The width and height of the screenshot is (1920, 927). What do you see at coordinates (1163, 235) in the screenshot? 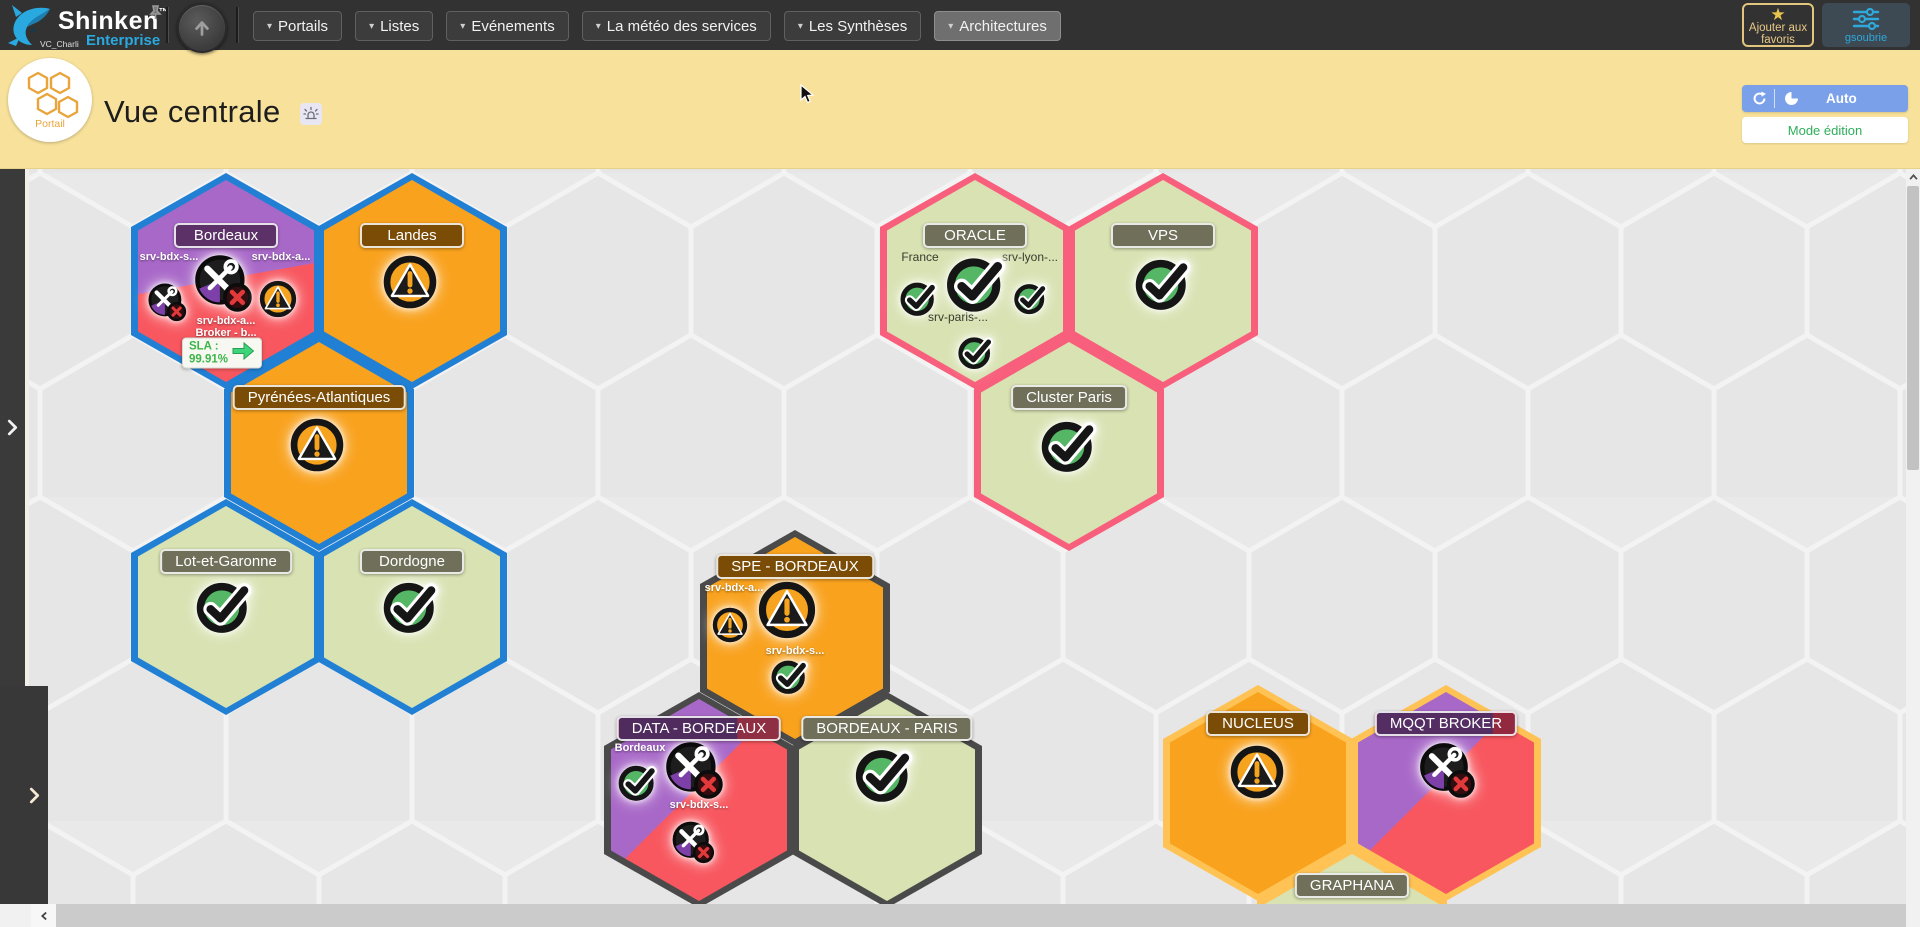
I see `hex-title: VPS` at bounding box center [1163, 235].